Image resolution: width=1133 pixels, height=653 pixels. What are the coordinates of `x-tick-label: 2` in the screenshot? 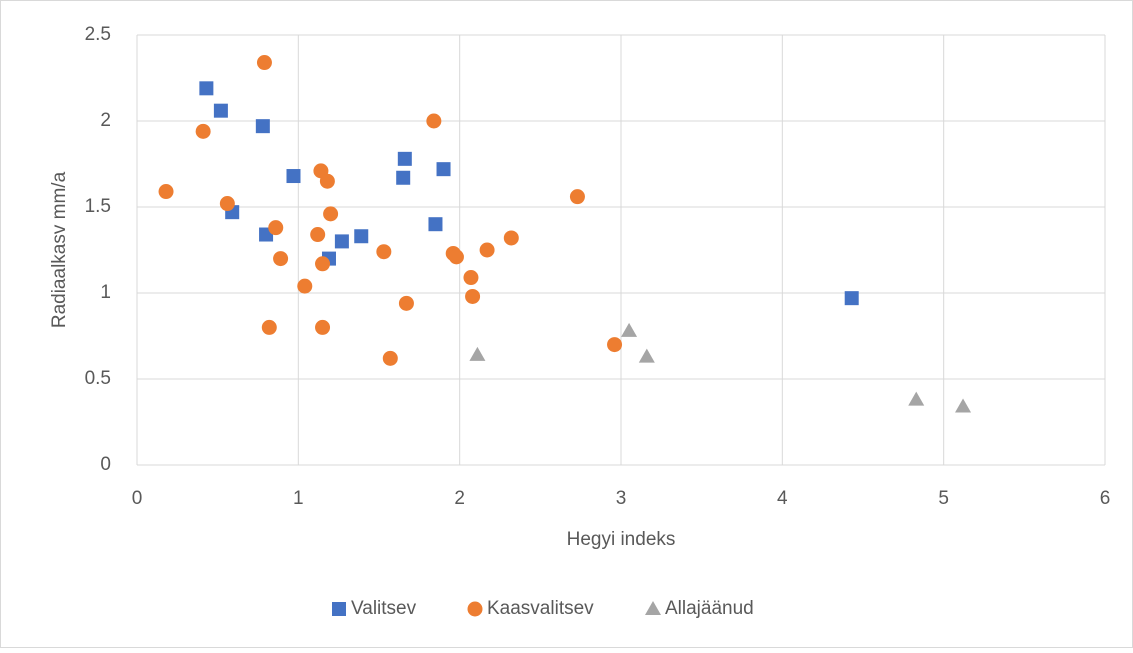 It's located at (459, 498).